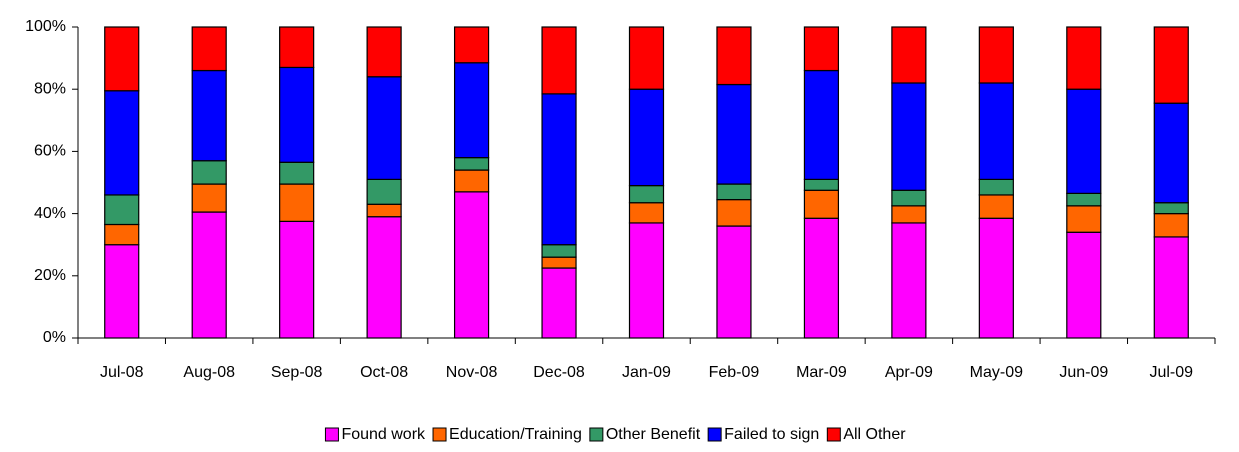  Describe the element at coordinates (50, 213) in the screenshot. I see `y-tick-label: 40%` at that location.